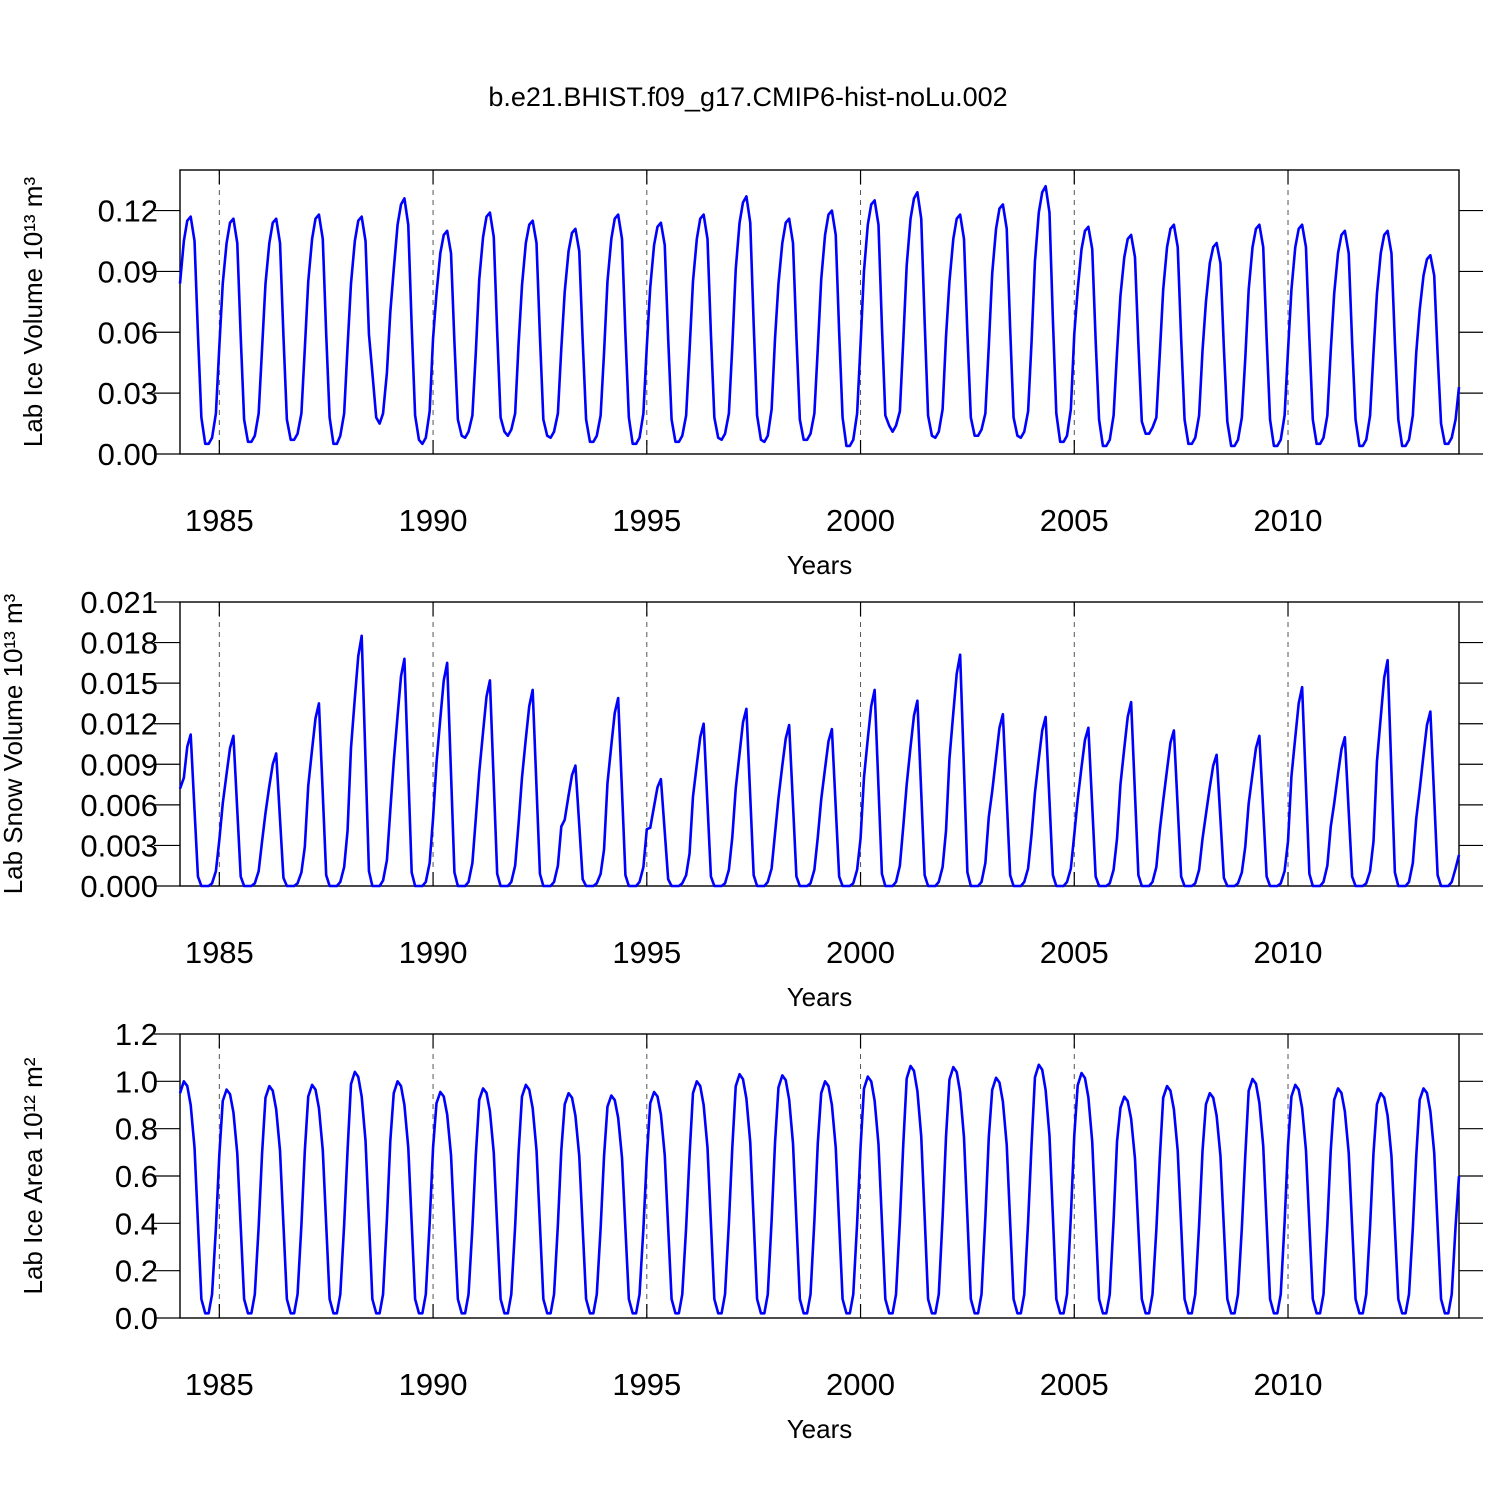 This screenshot has width=1500, height=1500. Describe the element at coordinates (33, 312) in the screenshot. I see `y-axis-label: Lab Ice Volume 10¹³ m³` at that location.